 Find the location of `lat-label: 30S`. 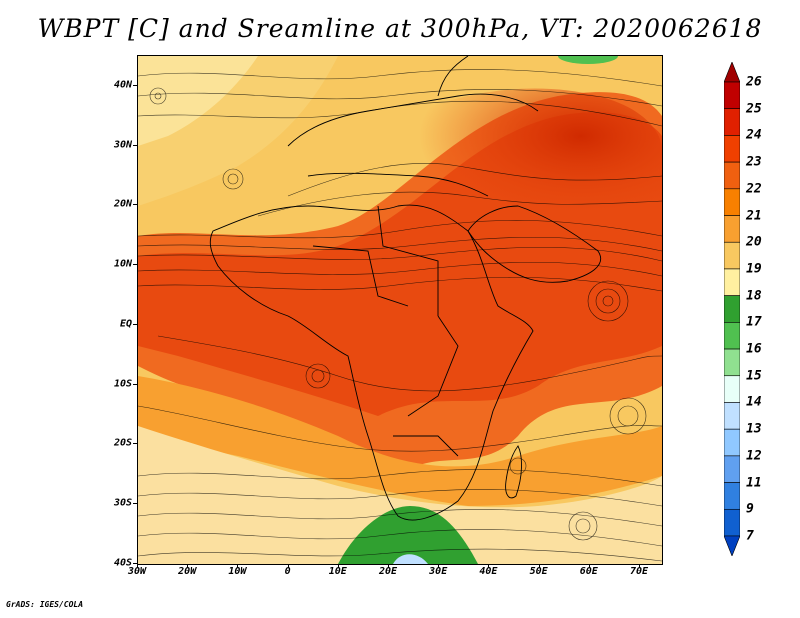

lat-label: 30S is located at coordinates (122, 503).